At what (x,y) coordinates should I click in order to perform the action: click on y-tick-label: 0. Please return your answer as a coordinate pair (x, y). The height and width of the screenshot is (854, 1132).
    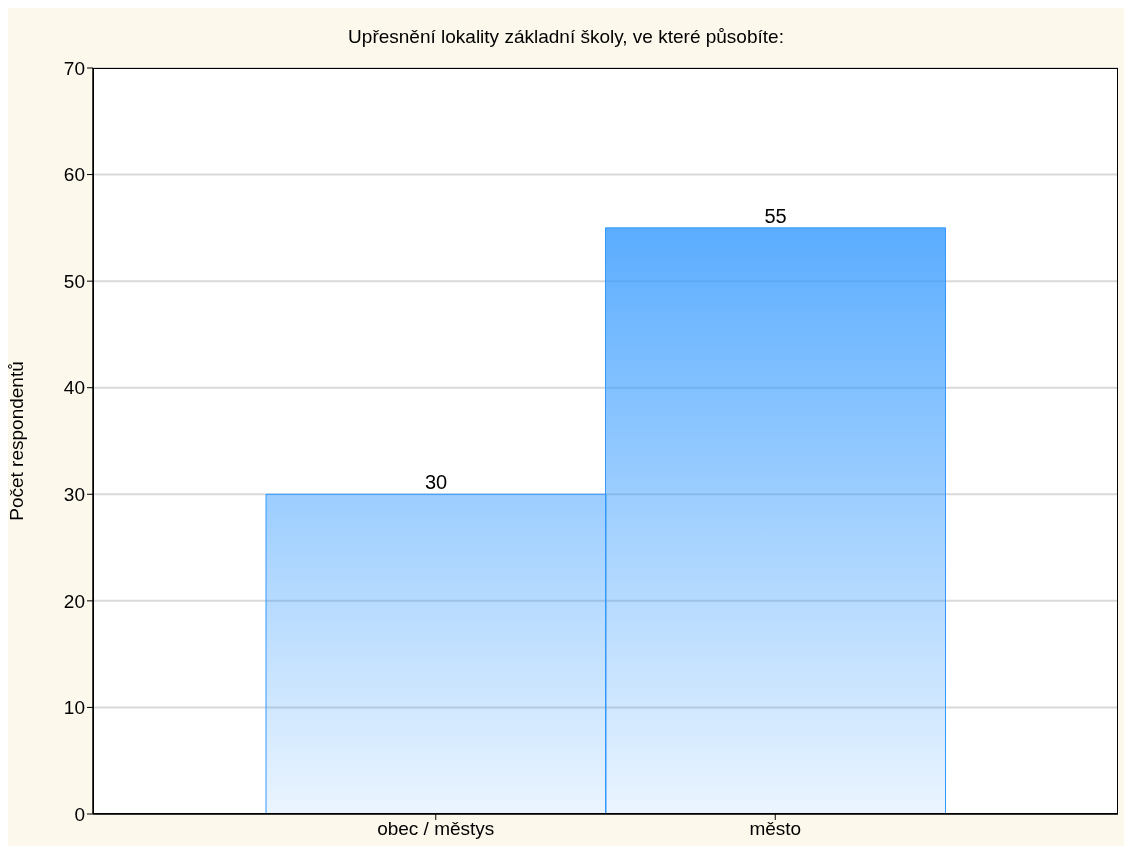
    Looking at the image, I should click on (79, 814).